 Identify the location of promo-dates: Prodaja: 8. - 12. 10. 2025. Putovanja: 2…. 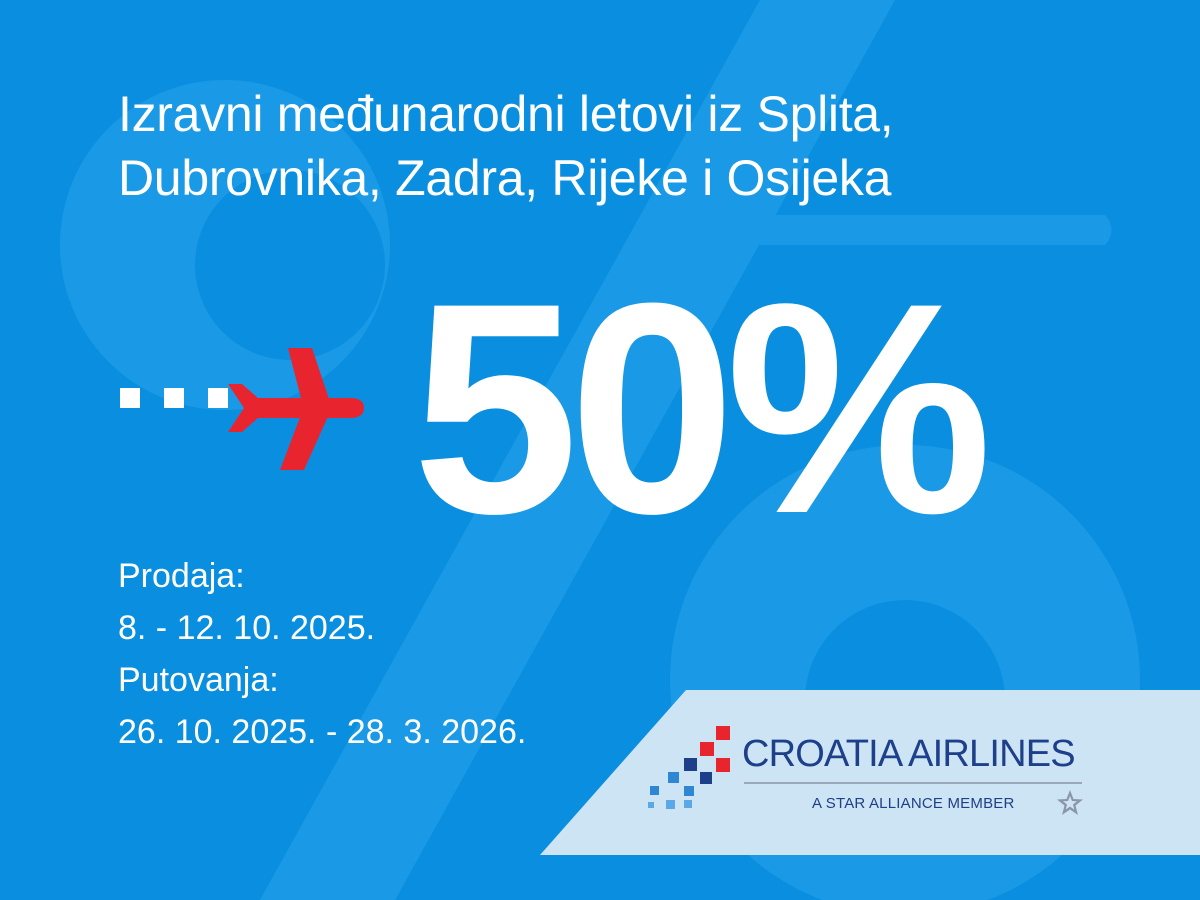
(322, 654).